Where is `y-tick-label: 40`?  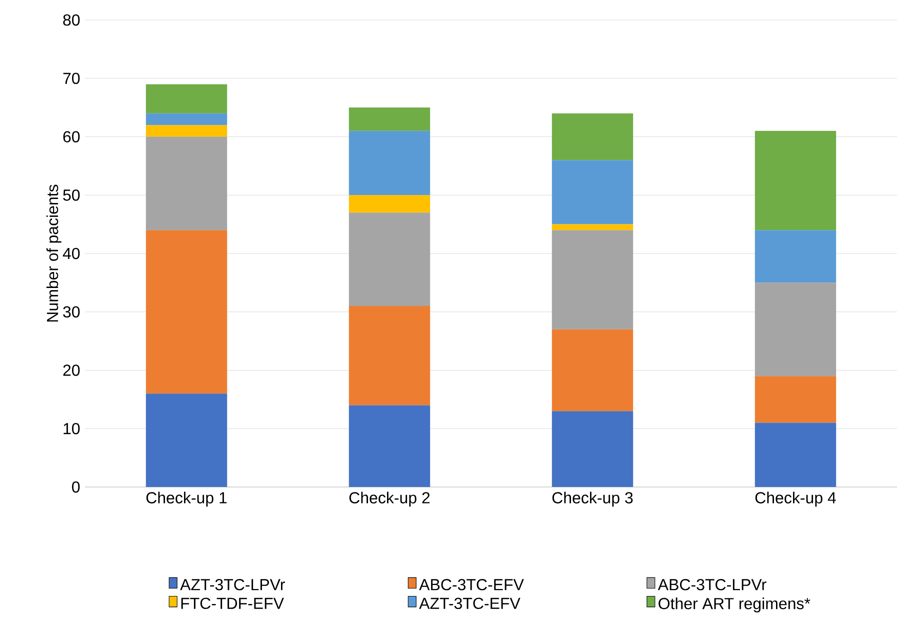 y-tick-label: 40 is located at coordinates (71, 254).